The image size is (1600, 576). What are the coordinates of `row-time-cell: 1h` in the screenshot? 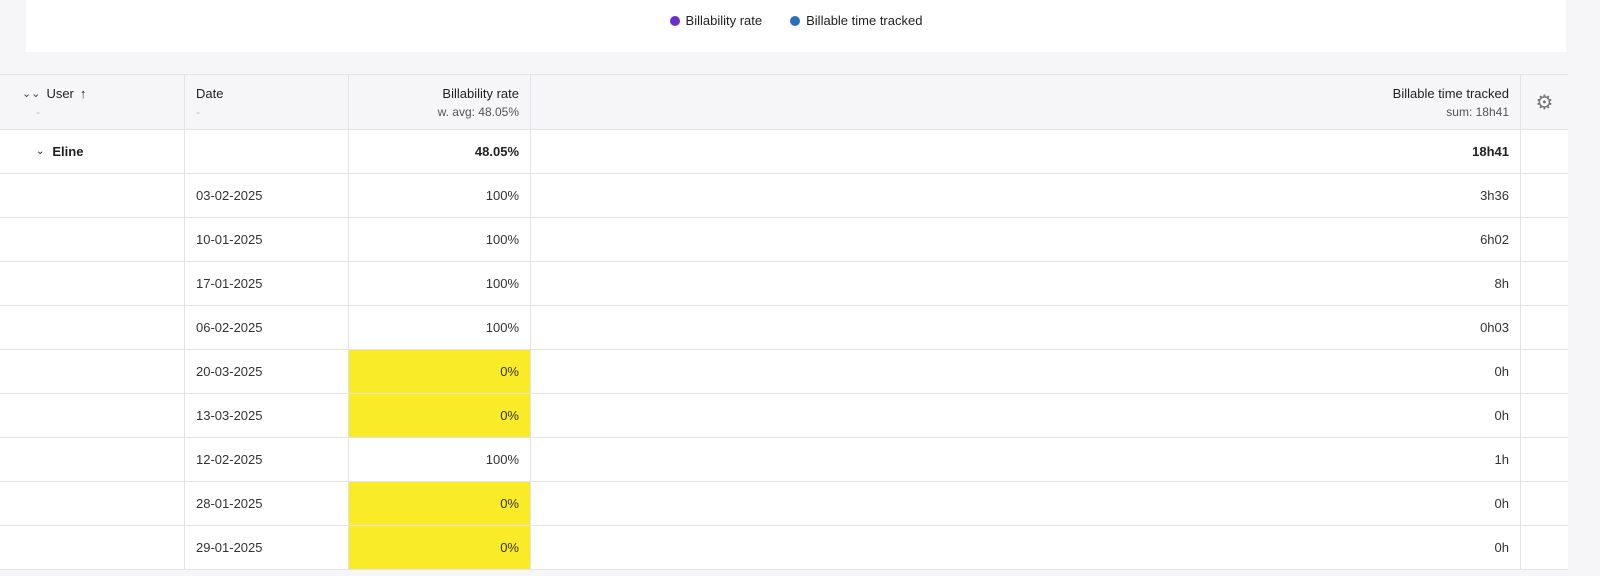 It's located at (1026, 459).